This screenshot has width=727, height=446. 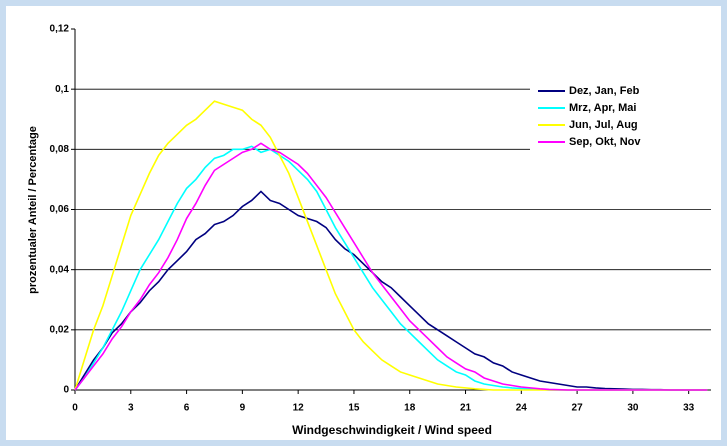 I want to click on x-tick-label: 3, so click(x=131, y=408).